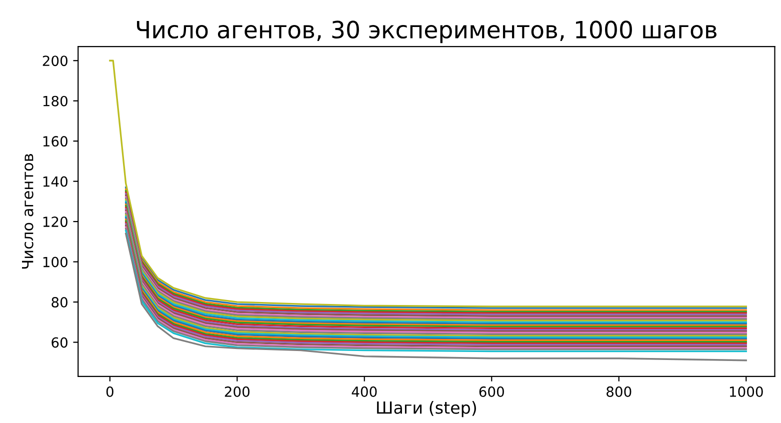 Image resolution: width=781 pixels, height=423 pixels. What do you see at coordinates (55, 141) in the screenshot?
I see `y-tick-label: 160` at bounding box center [55, 141].